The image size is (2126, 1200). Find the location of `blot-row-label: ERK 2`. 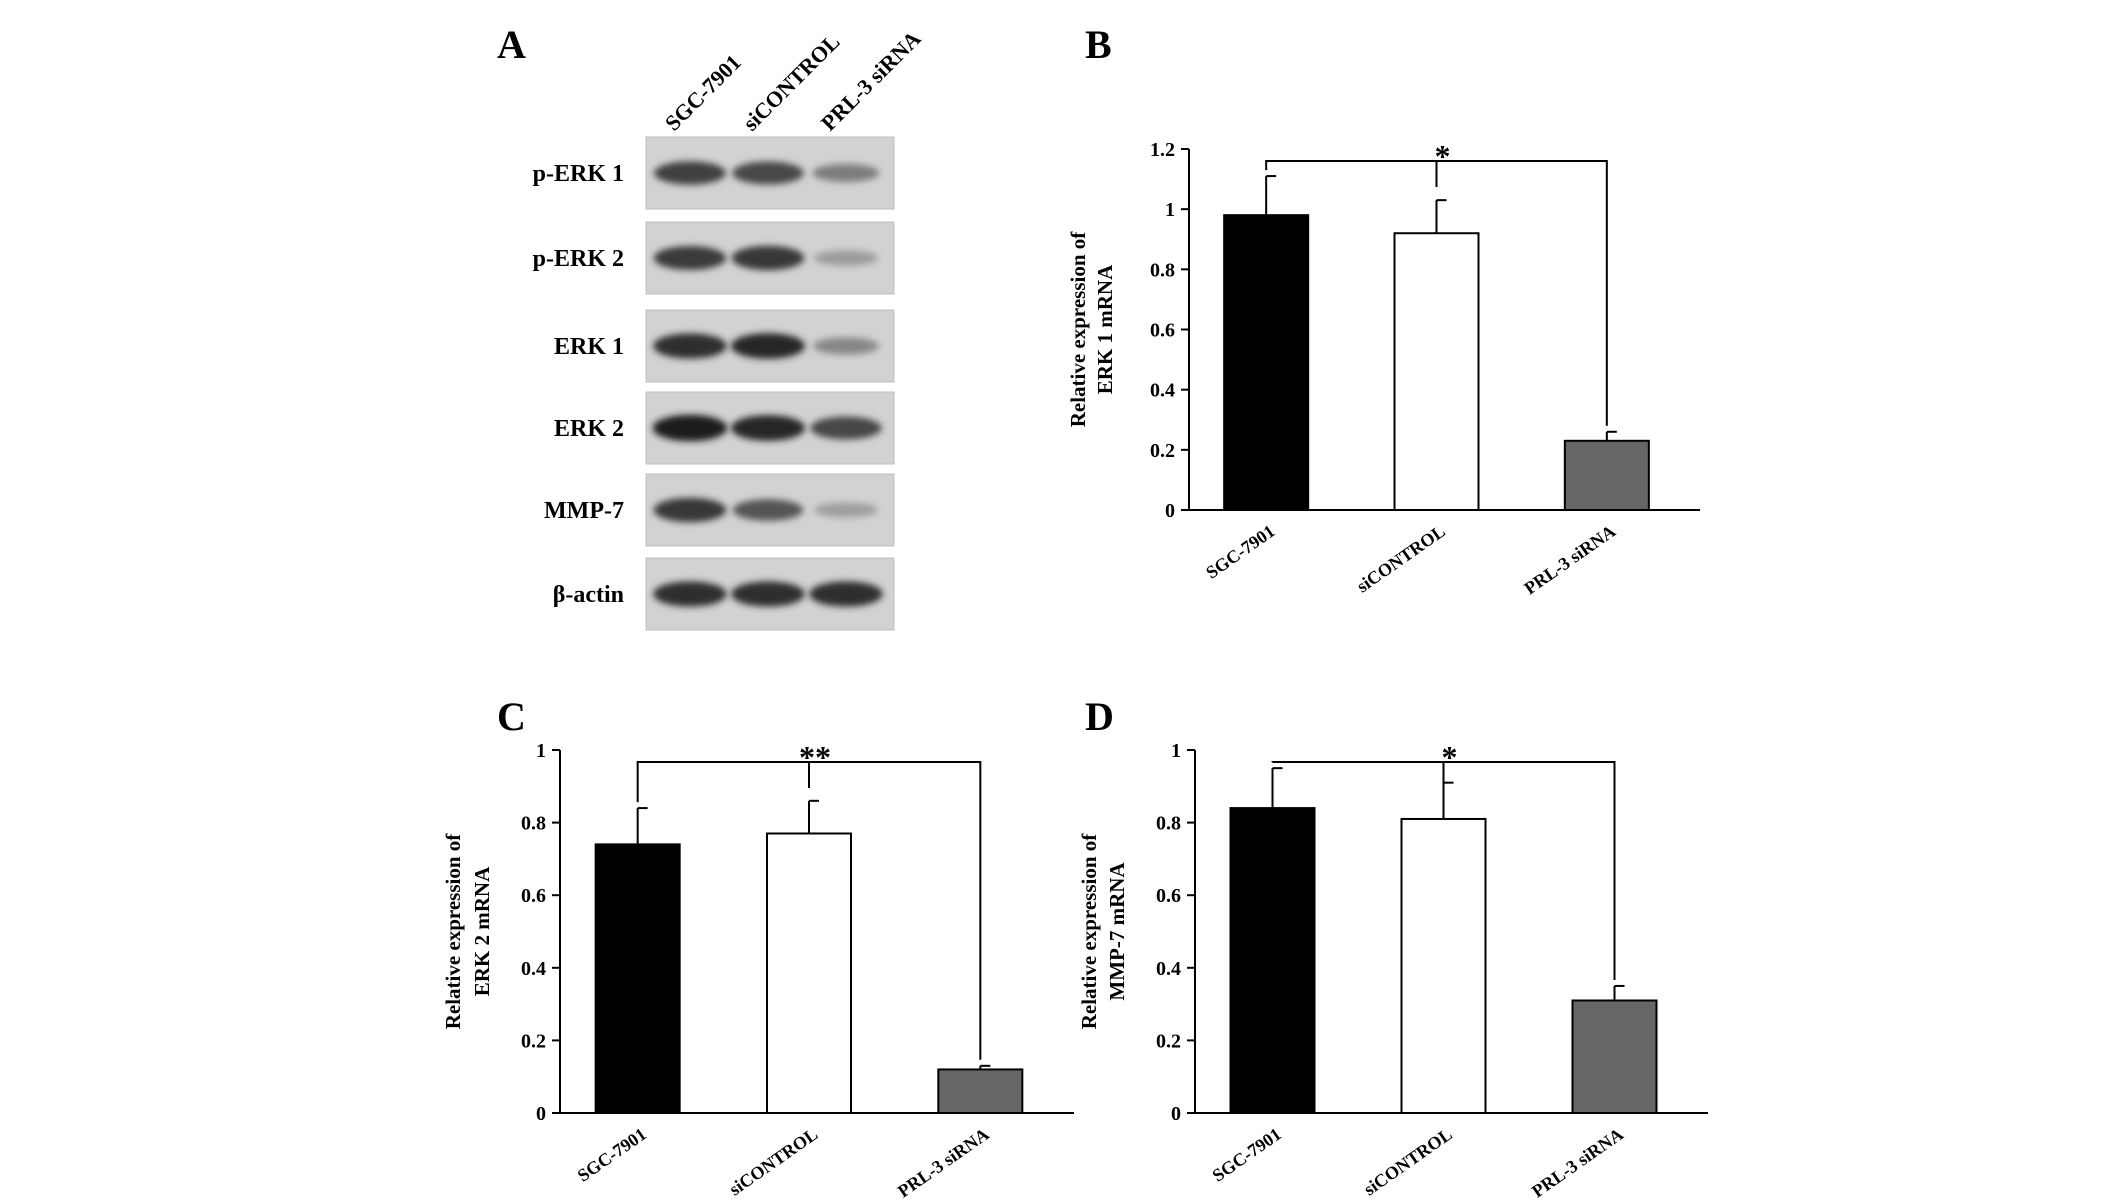

blot-row-label: ERK 2 is located at coordinates (589, 429).